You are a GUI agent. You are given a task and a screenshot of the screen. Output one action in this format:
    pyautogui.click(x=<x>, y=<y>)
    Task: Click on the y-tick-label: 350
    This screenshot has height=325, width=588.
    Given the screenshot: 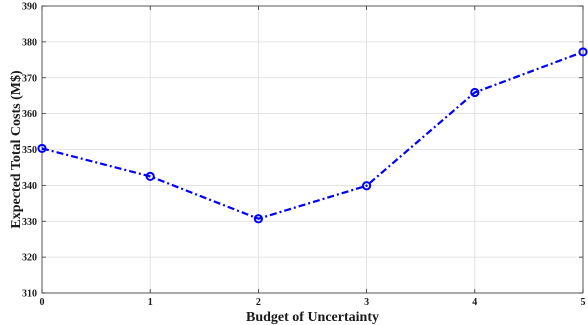 What is the action you would take?
    pyautogui.click(x=29, y=150)
    